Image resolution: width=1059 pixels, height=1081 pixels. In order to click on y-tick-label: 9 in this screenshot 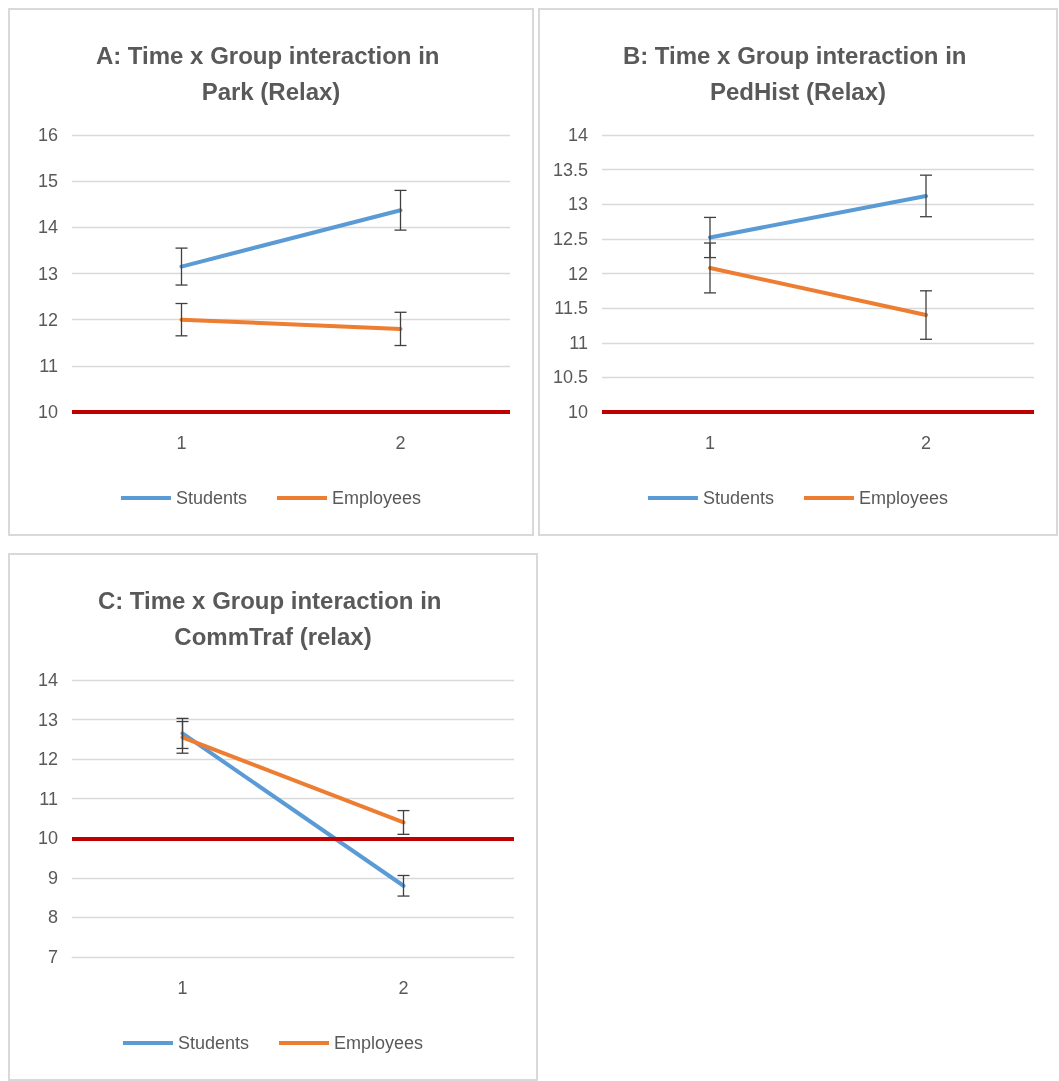, I will do `click(52, 877)`.